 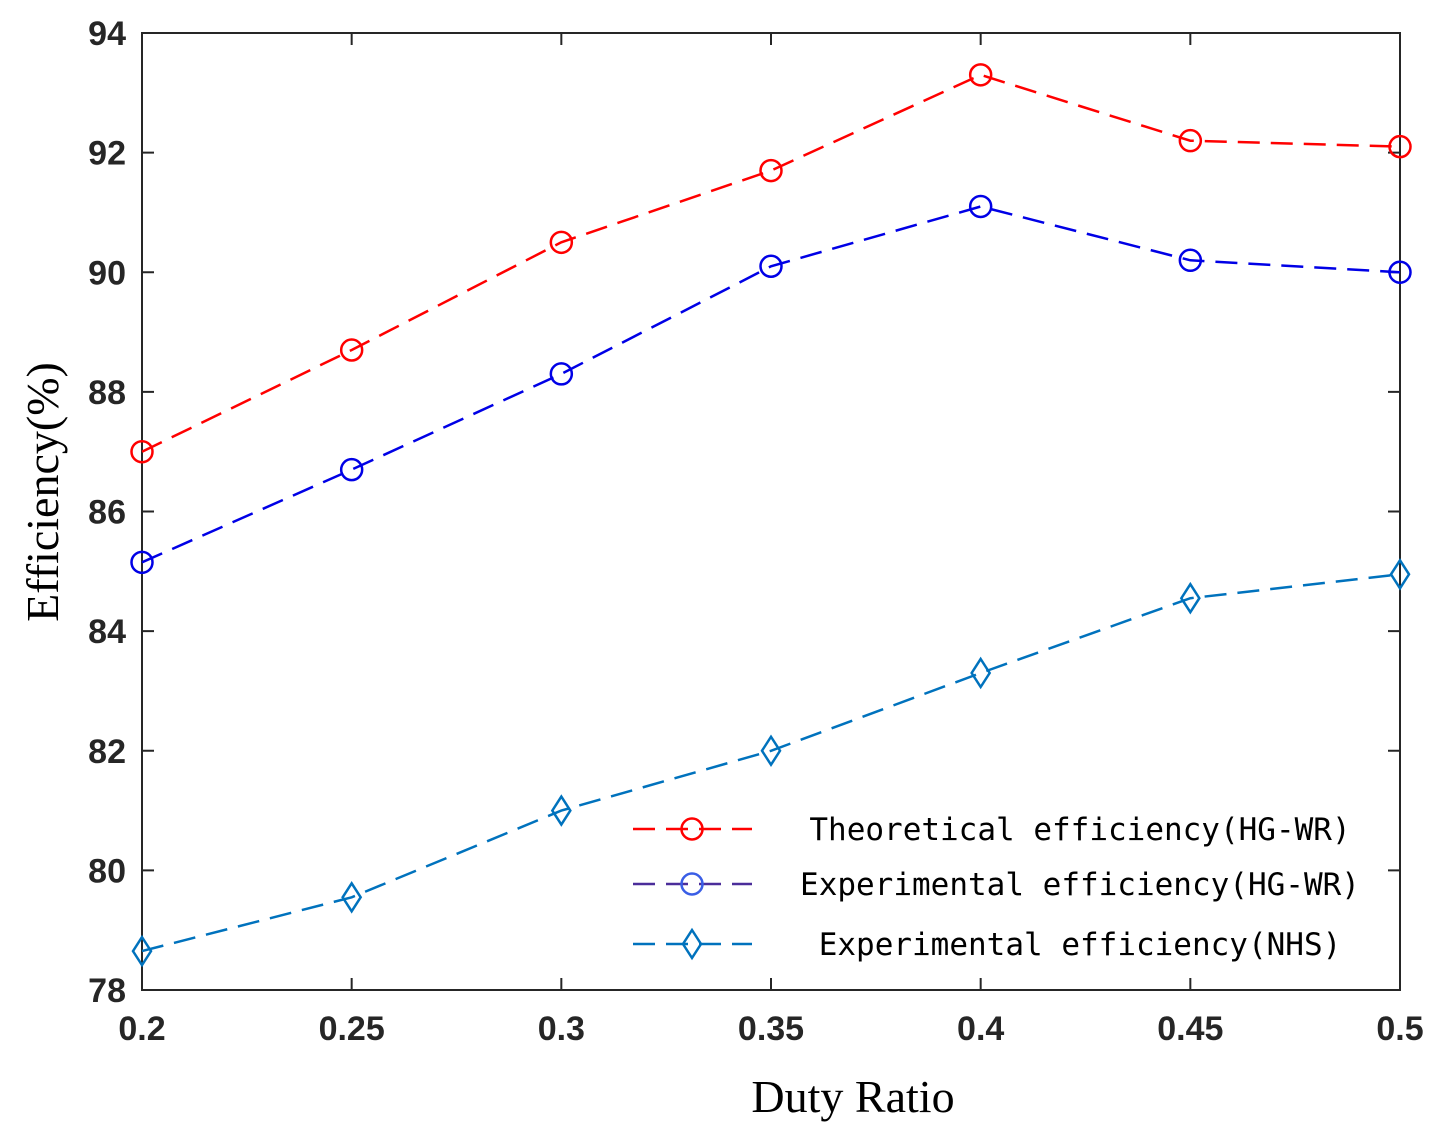 What do you see at coordinates (107, 513) in the screenshot?
I see `y-tick-label: 86` at bounding box center [107, 513].